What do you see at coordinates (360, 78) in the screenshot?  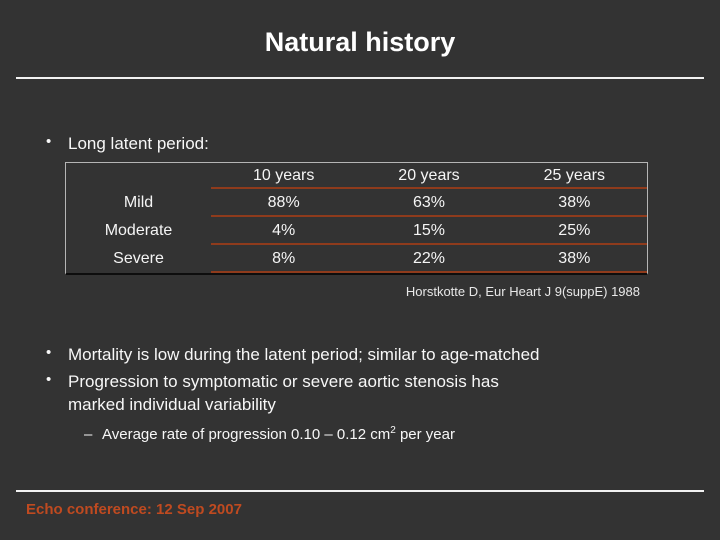 I see `title-divider-line` at bounding box center [360, 78].